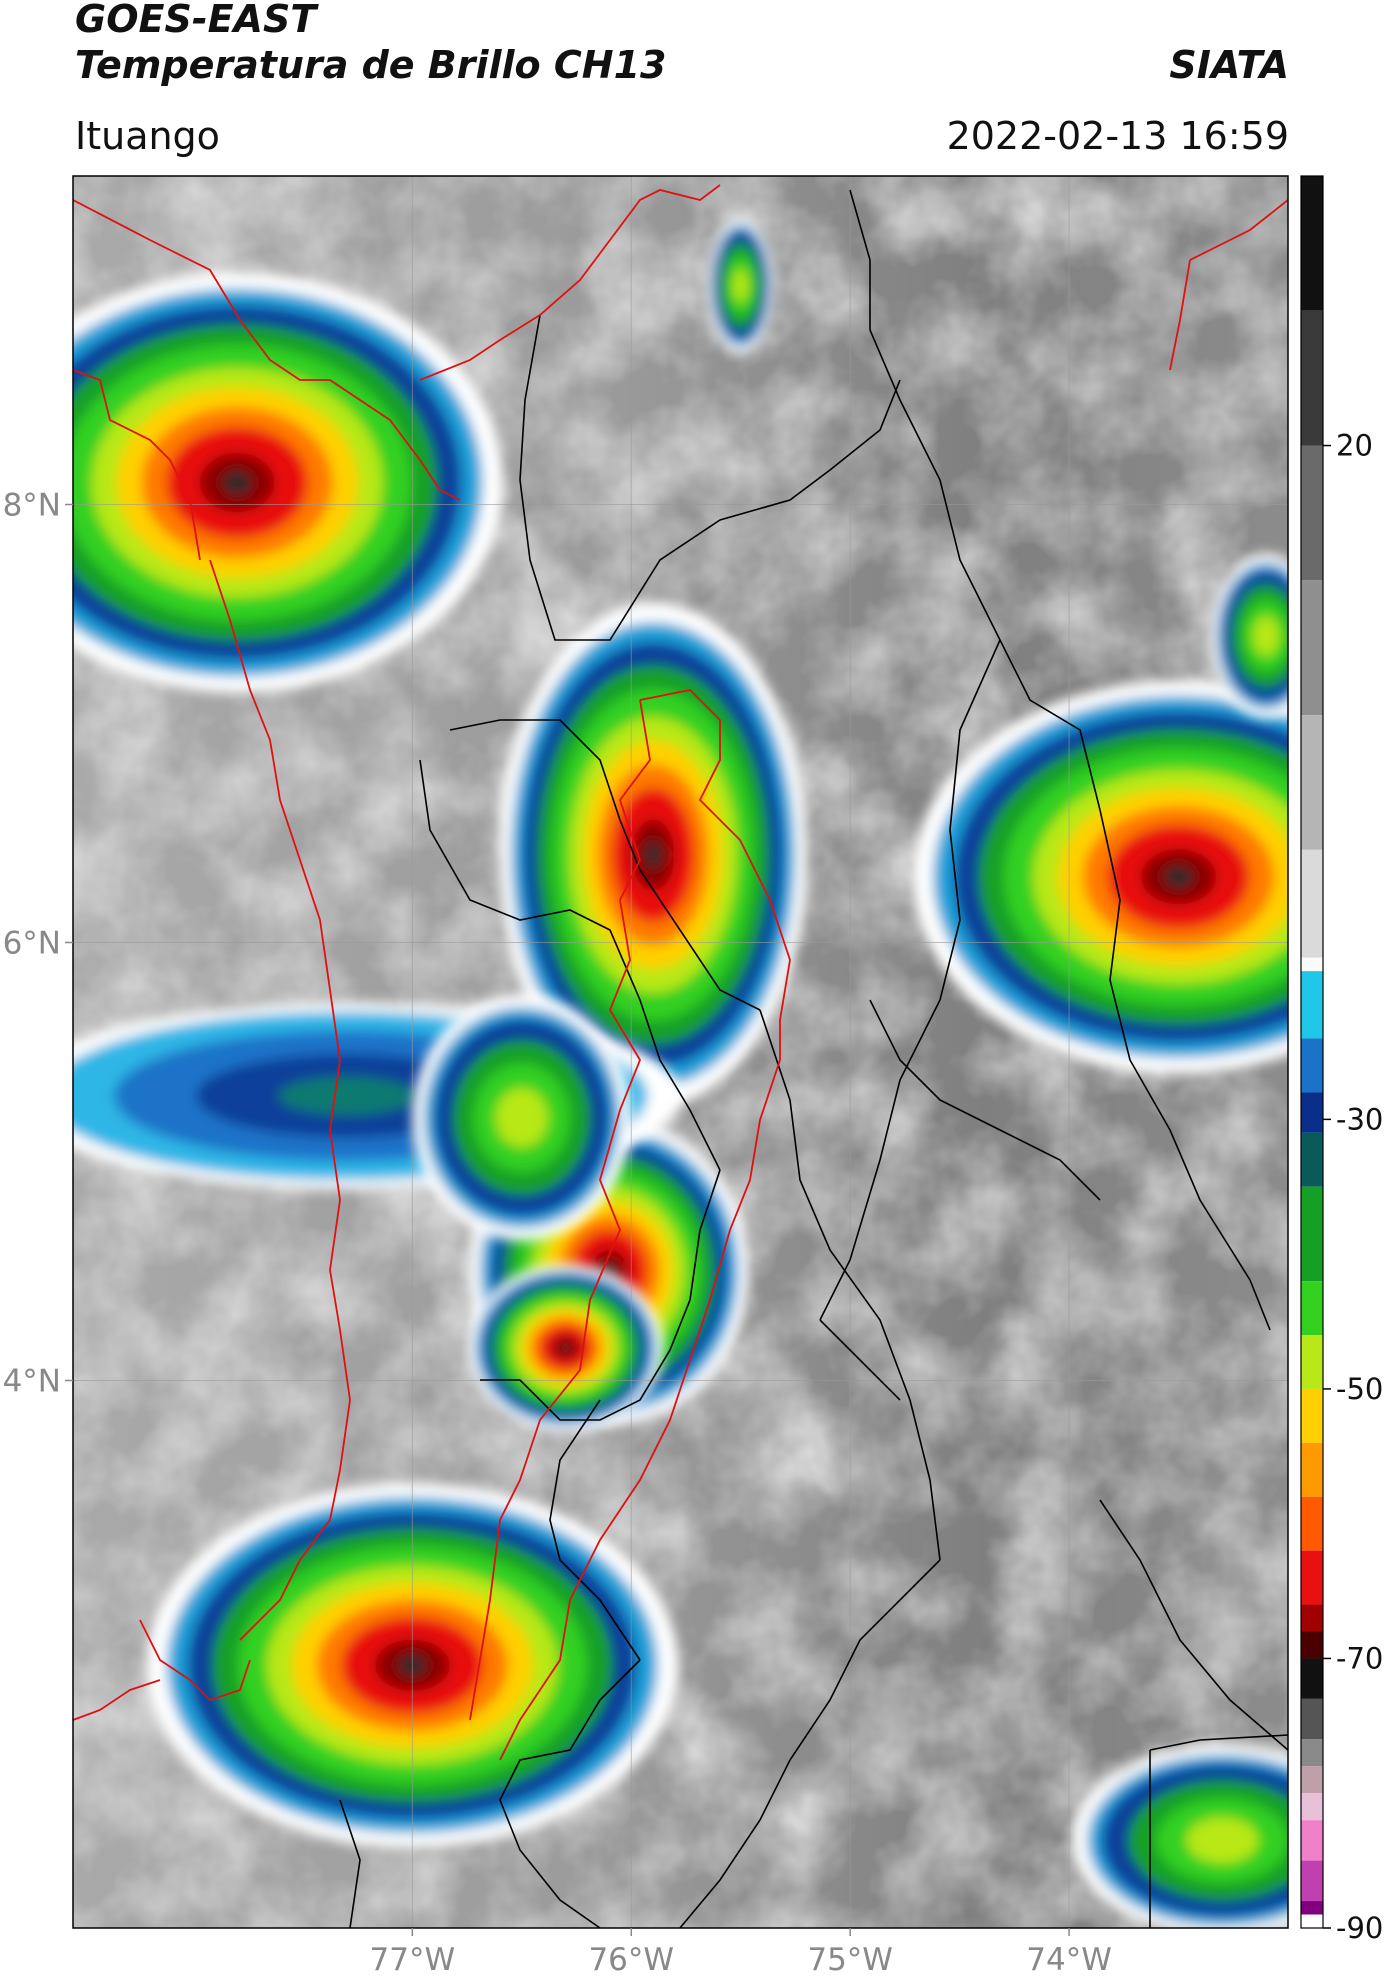  What do you see at coordinates (147, 136) in the screenshot?
I see `region-label: Ituango` at bounding box center [147, 136].